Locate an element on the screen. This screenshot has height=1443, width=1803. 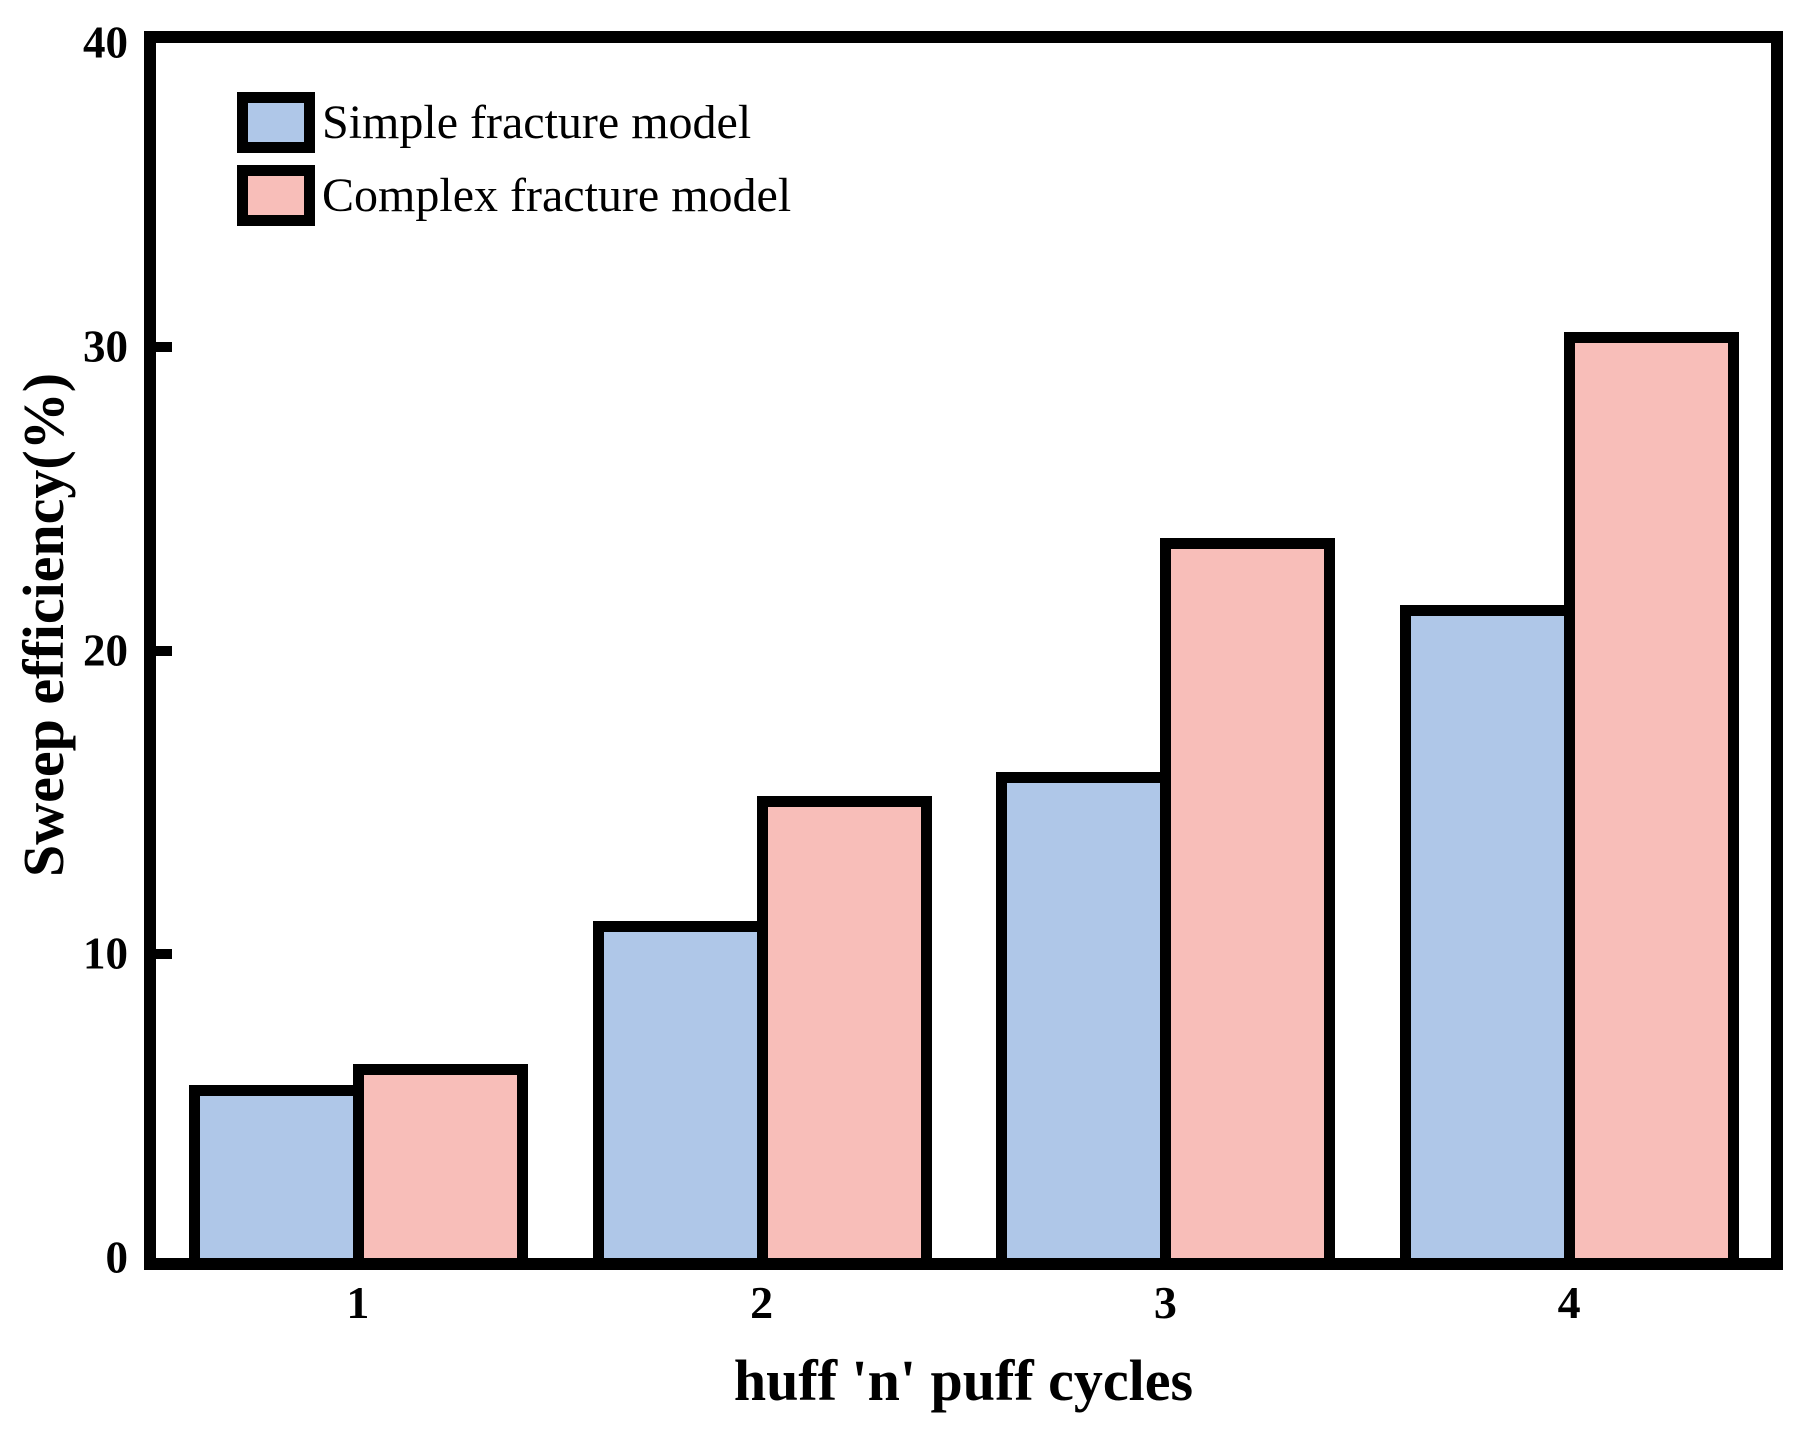
legend-item-2: Complex fracture model is located at coordinates (514, 195).